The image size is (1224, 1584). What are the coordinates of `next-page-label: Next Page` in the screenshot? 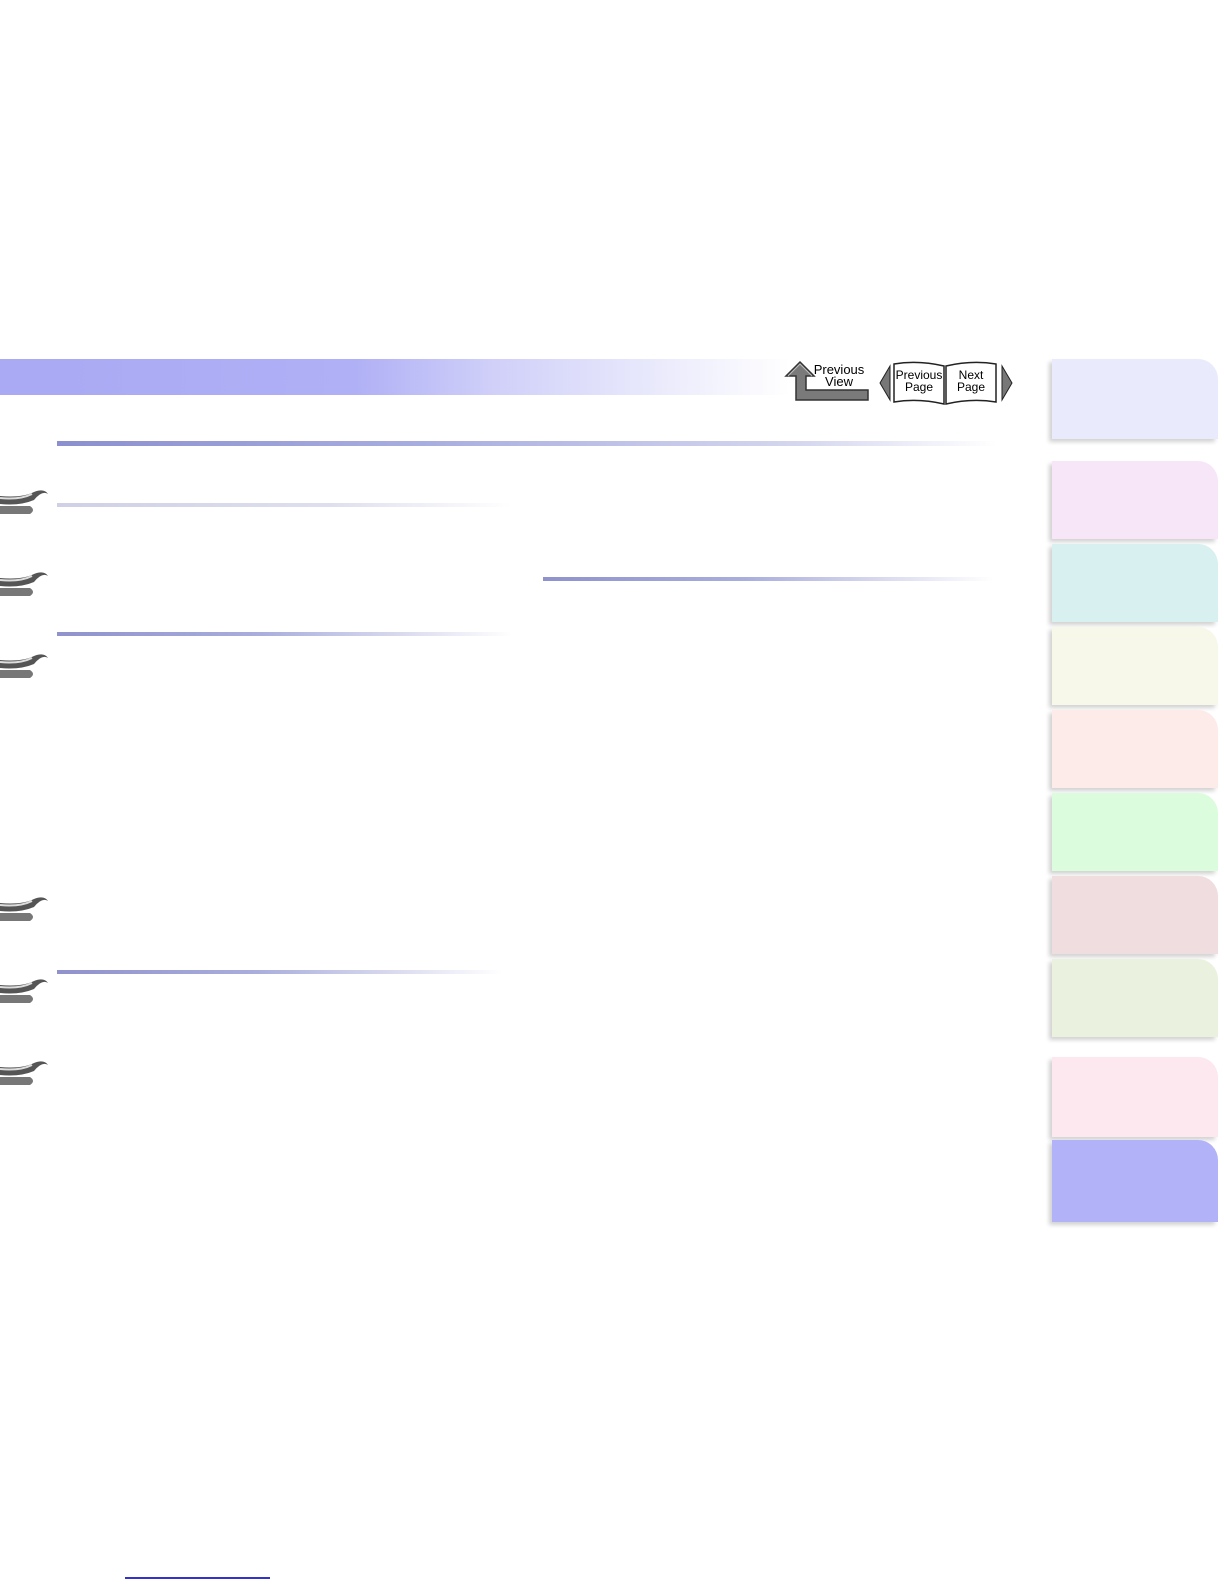 It's located at (971, 381).